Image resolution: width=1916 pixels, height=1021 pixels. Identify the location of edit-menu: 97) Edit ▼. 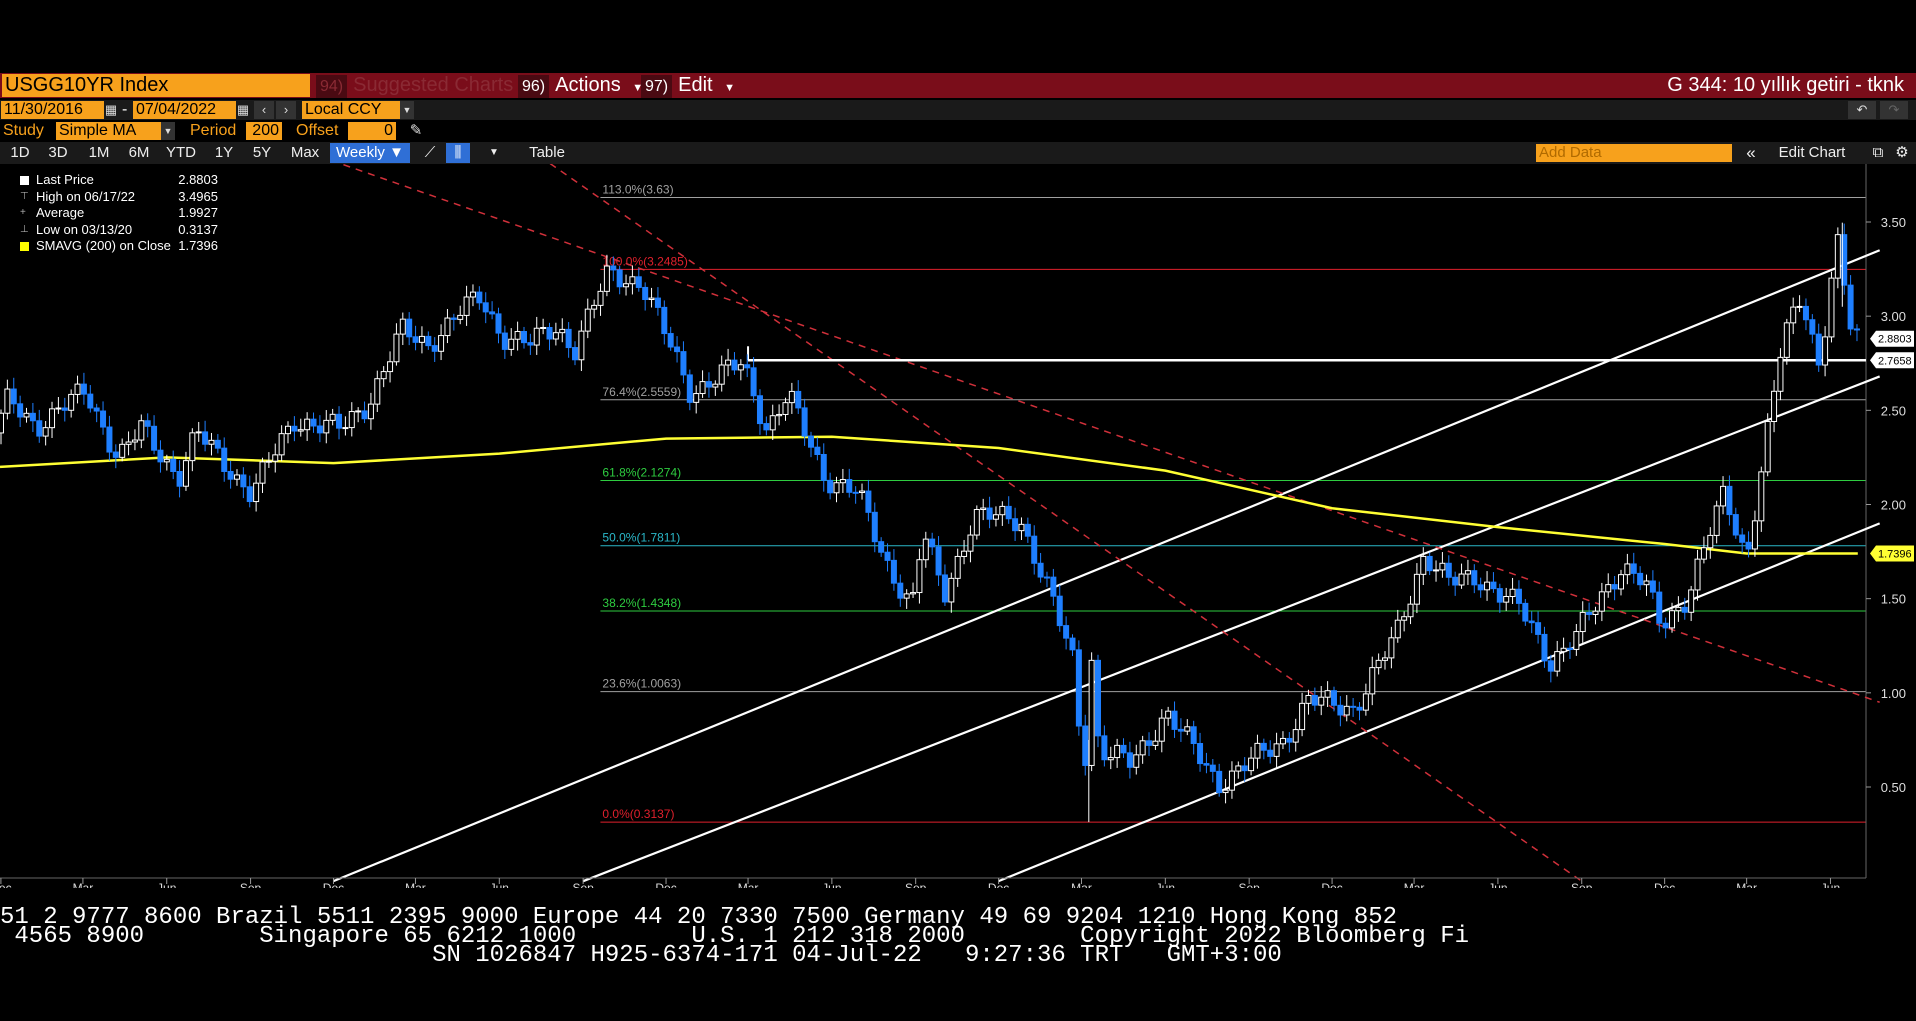
(688, 86).